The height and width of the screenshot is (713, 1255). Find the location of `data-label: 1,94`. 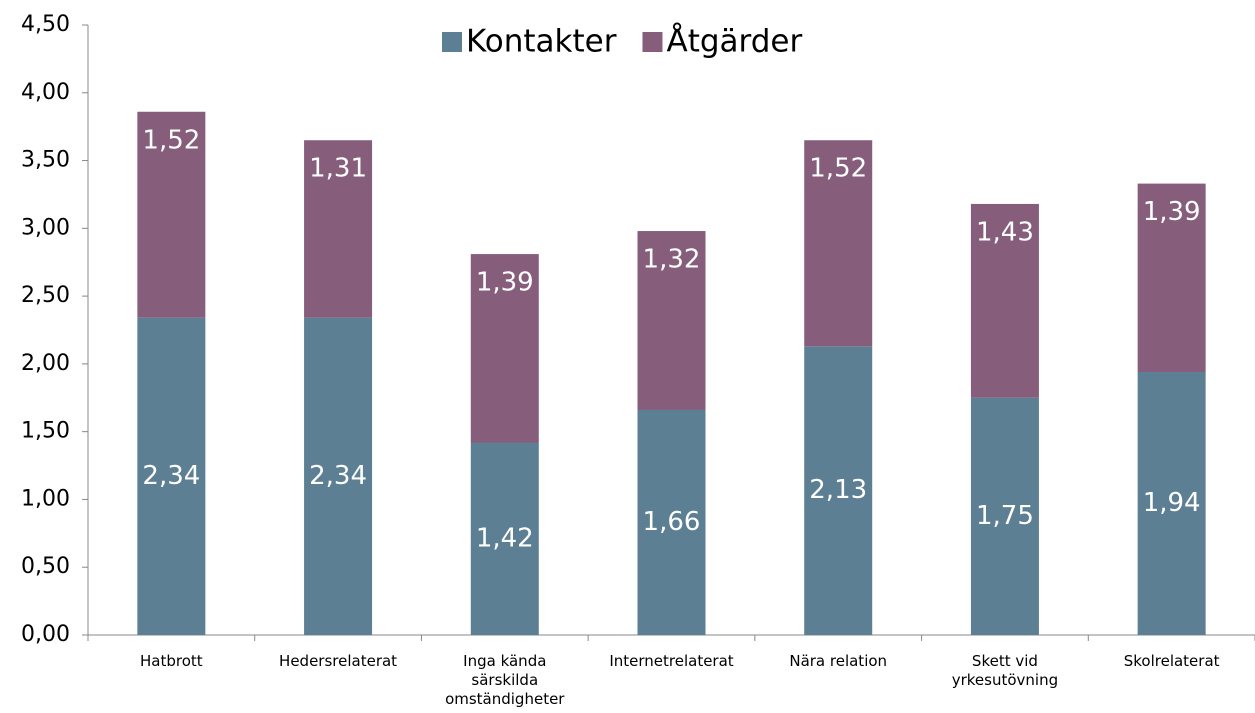

data-label: 1,94 is located at coordinates (1172, 503).